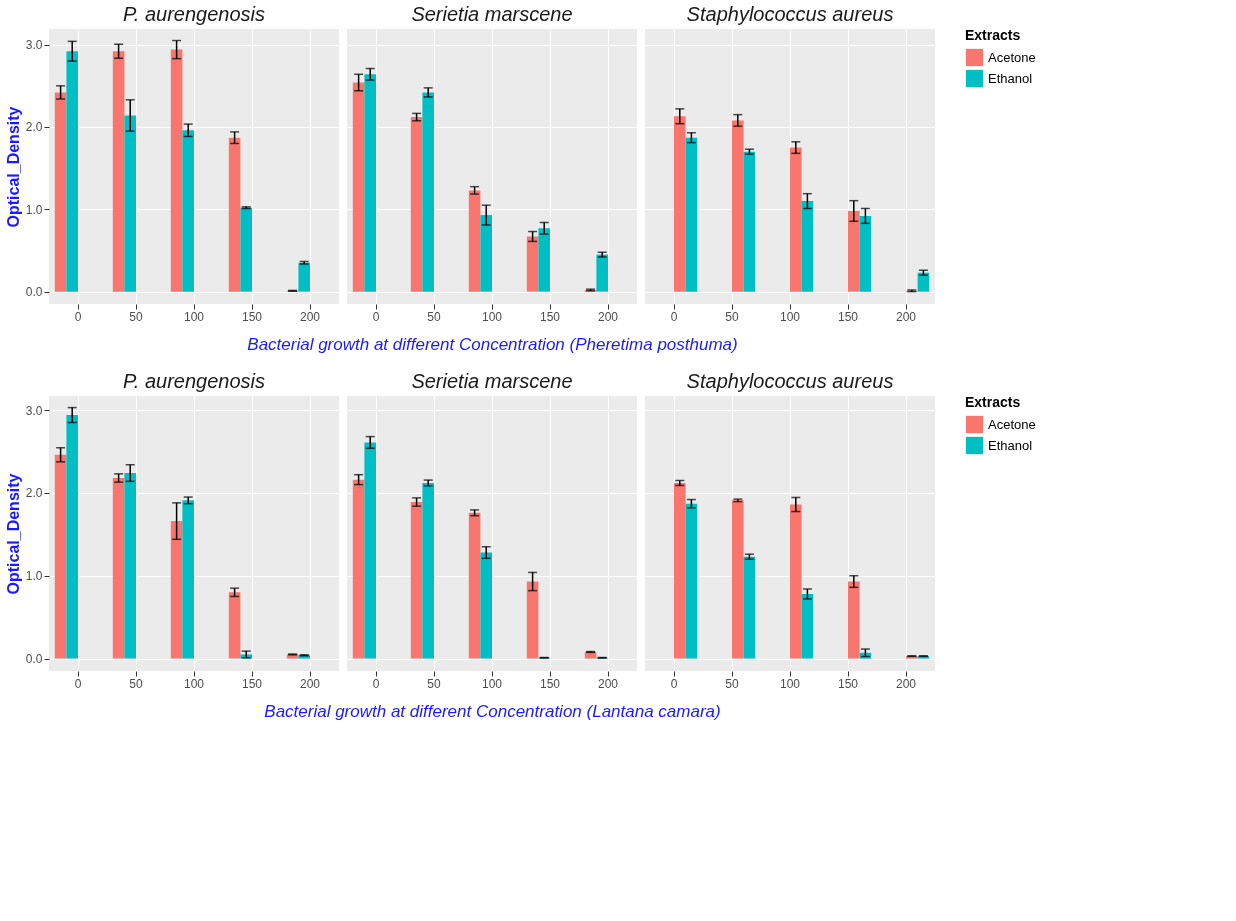 The image size is (1236, 921). Describe the element at coordinates (492, 711) in the screenshot. I see `x-axis-title: Bacterial growth at different Concentration (Lantana camara)` at that location.